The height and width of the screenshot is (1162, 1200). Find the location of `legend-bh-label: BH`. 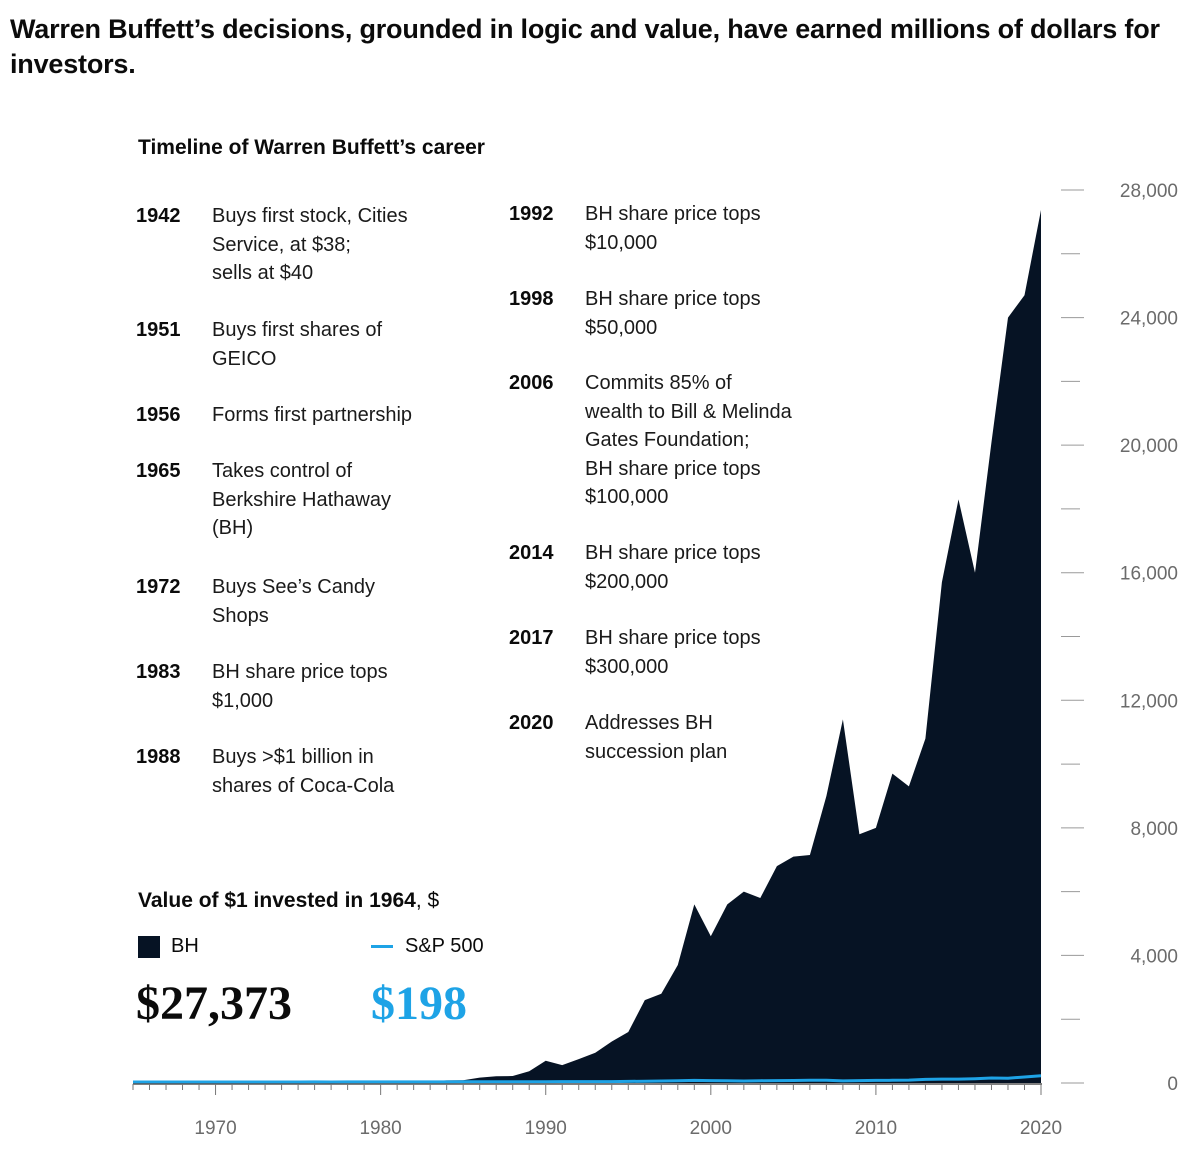

legend-bh-label: BH is located at coordinates (185, 946).